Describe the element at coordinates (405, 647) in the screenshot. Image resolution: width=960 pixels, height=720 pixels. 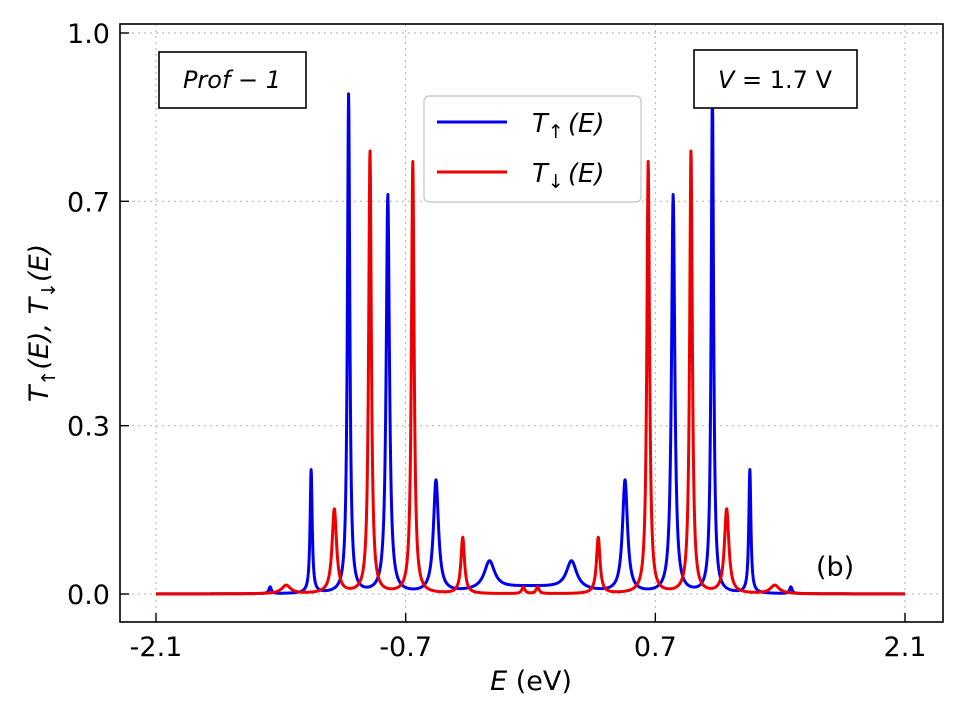
I see `x-tick-label: -0.7` at that location.